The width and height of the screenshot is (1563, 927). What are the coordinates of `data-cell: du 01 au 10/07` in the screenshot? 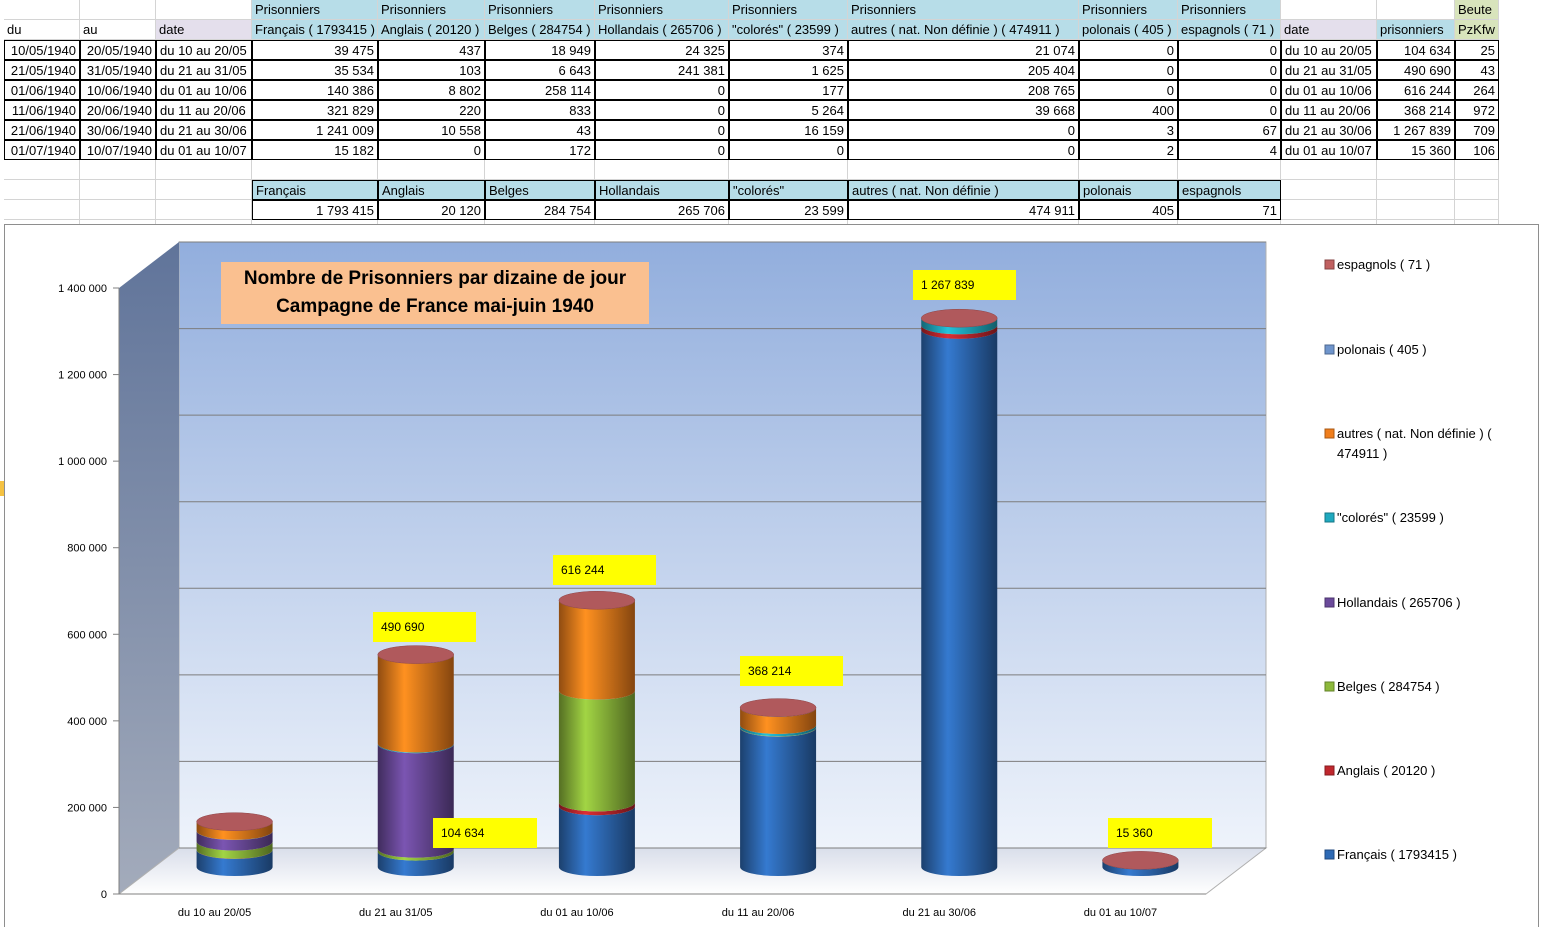 It's located at (204, 150).